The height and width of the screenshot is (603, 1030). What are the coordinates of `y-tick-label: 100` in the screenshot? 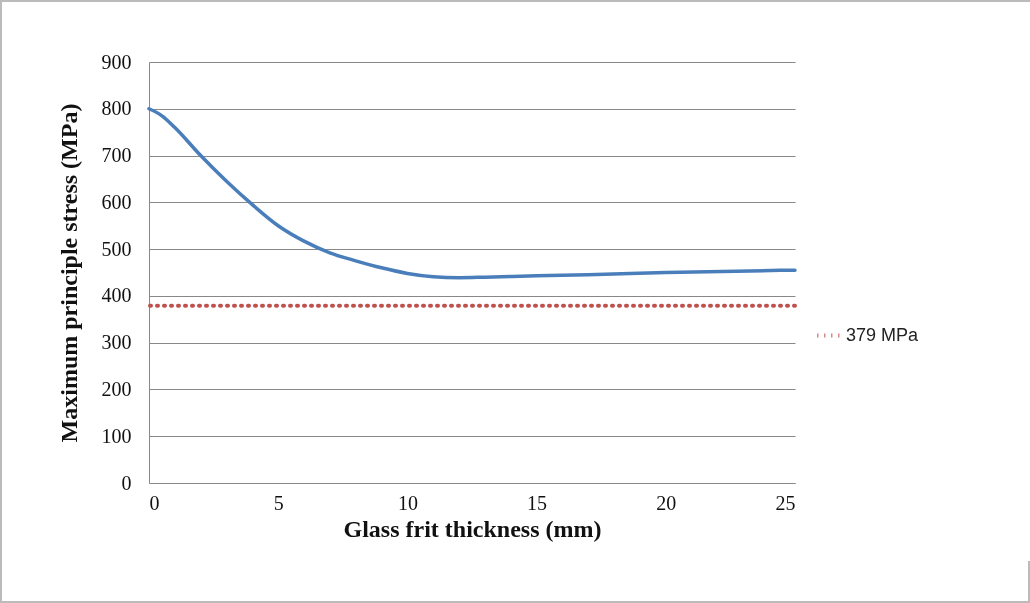 It's located at (116, 435).